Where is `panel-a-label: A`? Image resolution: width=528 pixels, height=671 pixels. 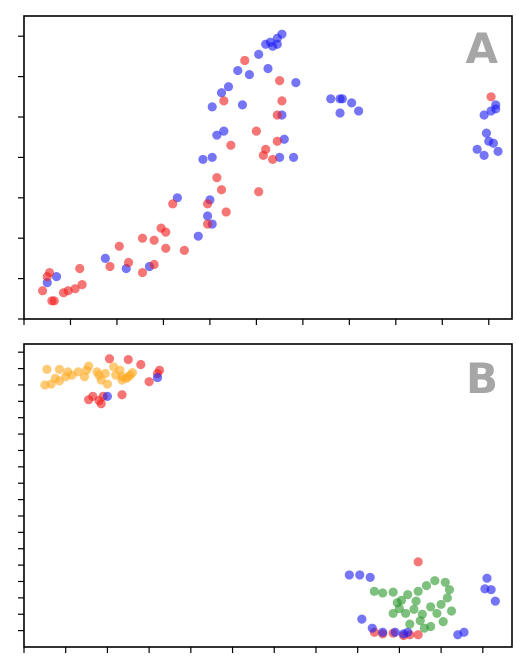
panel-a-label: A is located at coordinates (481, 48).